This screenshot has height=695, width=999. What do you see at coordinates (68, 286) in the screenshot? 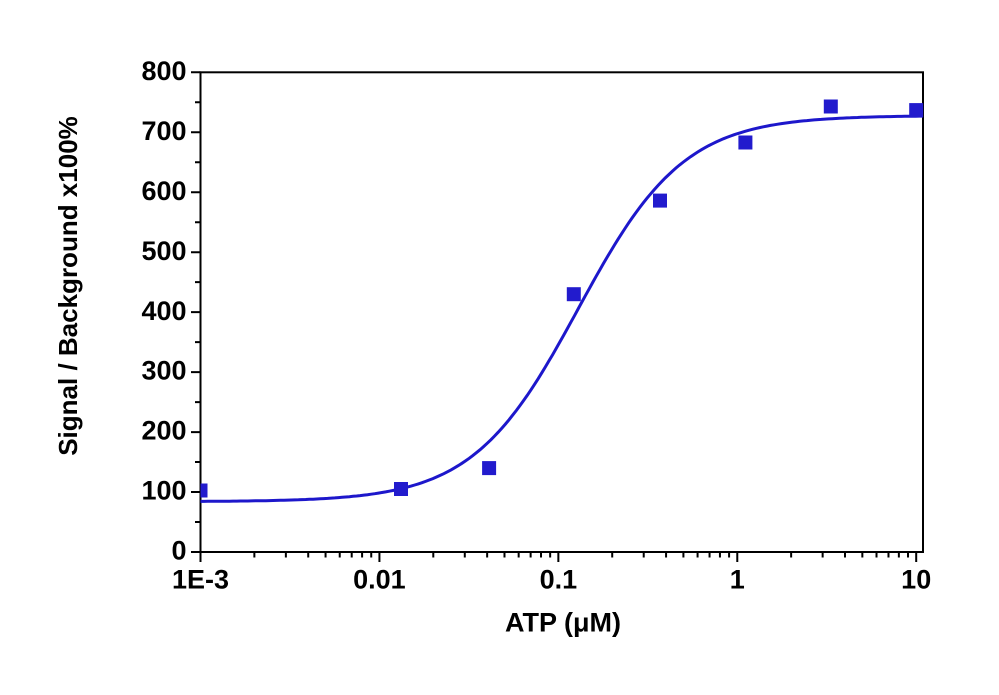
I see `svg-text: Signal / Background x100%` at bounding box center [68, 286].